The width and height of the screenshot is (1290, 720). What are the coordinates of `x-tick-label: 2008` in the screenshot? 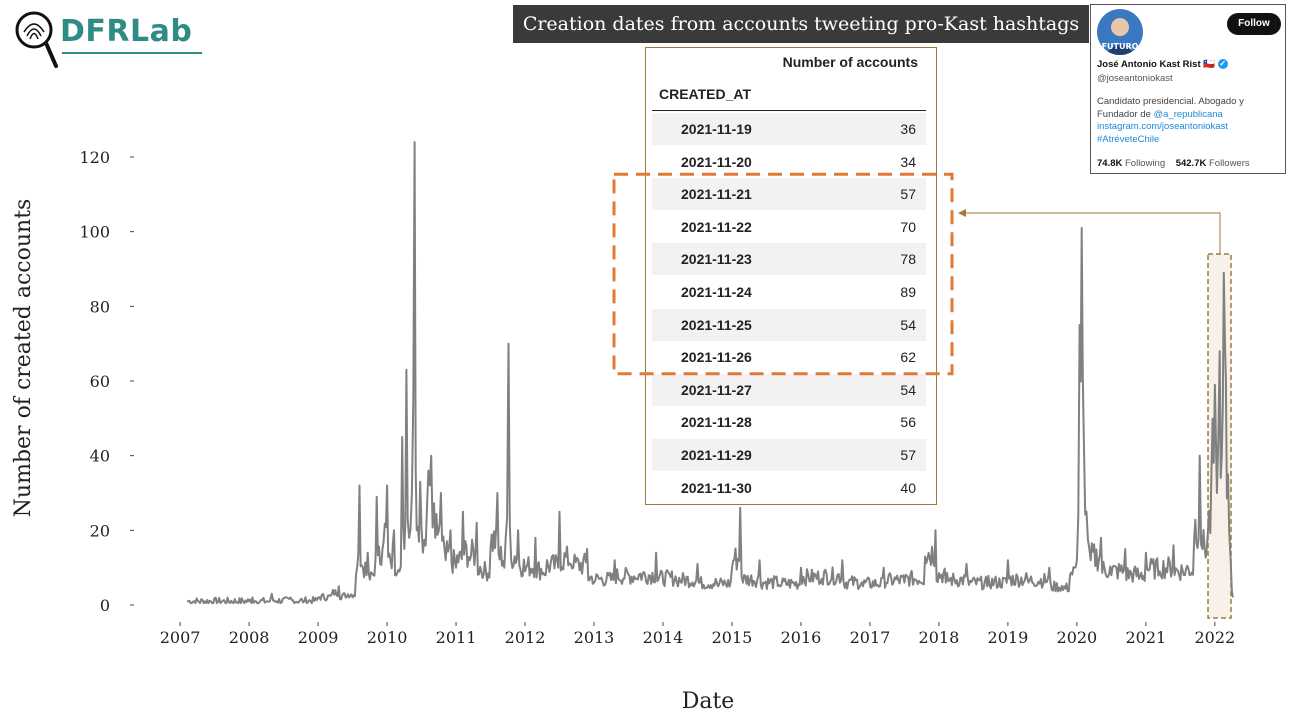 It's located at (249, 637).